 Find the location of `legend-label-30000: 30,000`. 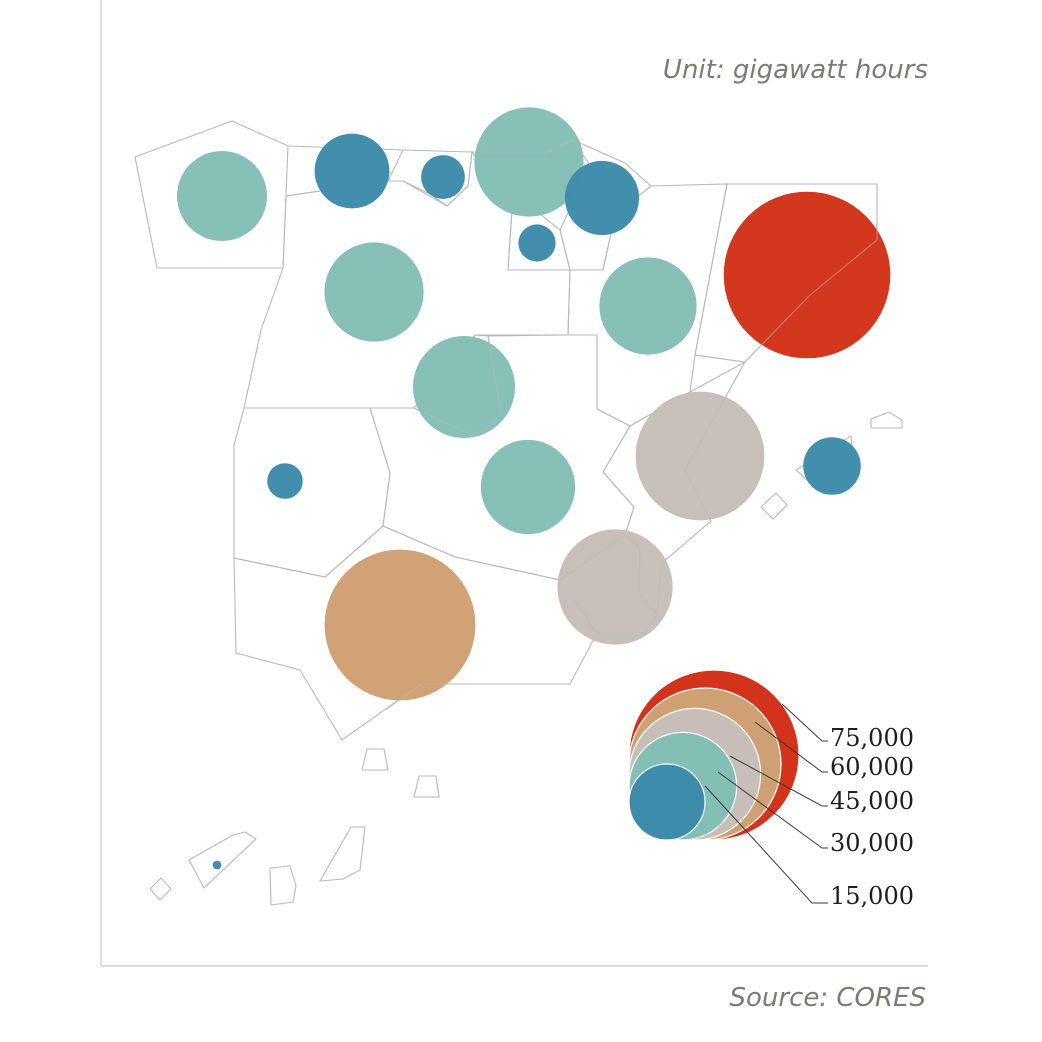

legend-label-30000: 30,000 is located at coordinates (872, 843).